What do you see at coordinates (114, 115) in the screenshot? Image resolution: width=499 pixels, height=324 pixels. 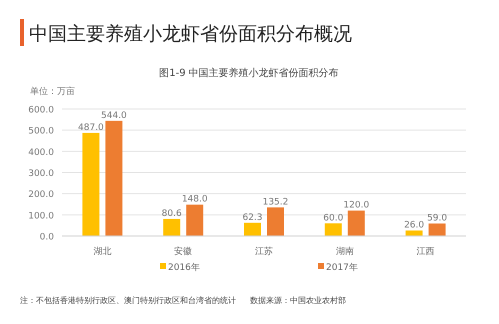 I see `data-label: 544.0` at bounding box center [114, 115].